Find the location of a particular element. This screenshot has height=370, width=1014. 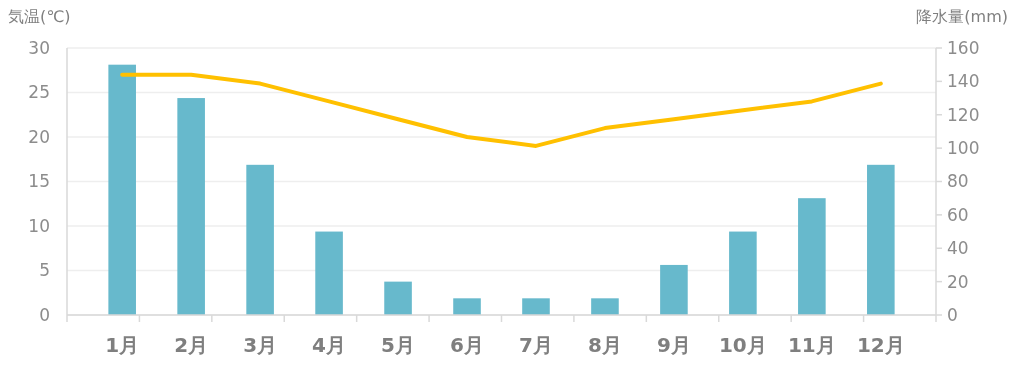

y2-tick-label: 160 is located at coordinates (963, 47).